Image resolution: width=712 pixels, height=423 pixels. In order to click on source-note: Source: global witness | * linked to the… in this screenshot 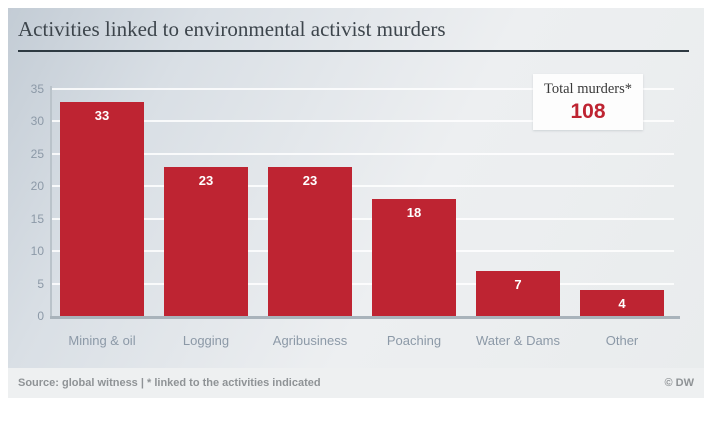, I will do `click(169, 383)`.